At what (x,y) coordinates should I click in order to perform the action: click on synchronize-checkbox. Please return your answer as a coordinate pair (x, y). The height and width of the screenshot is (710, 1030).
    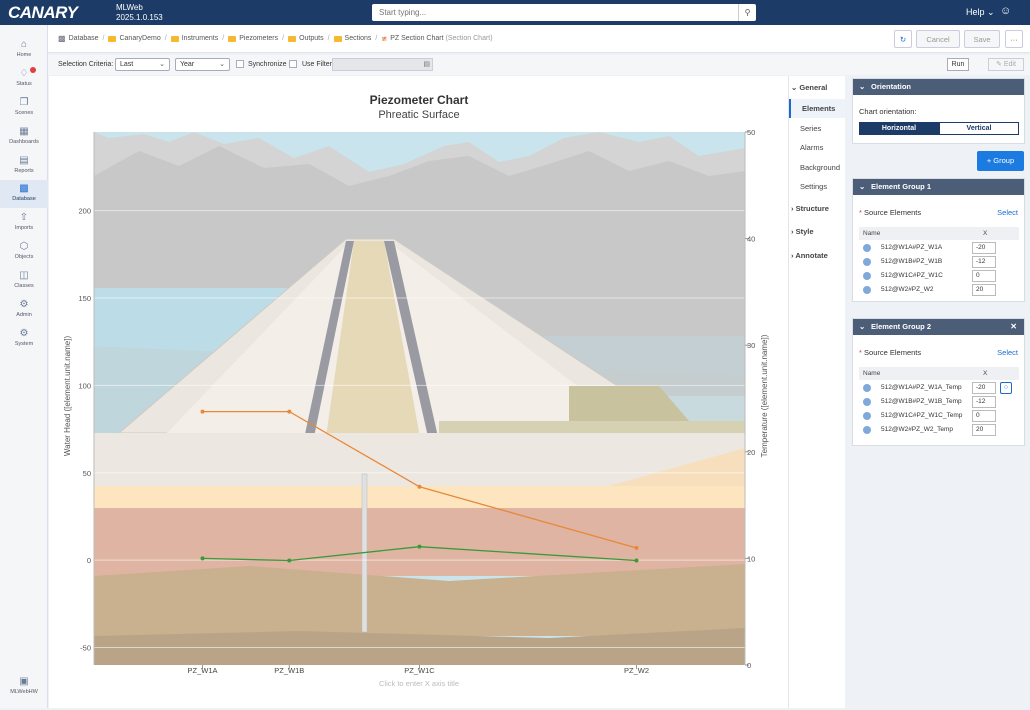
    Looking at the image, I should click on (240, 64).